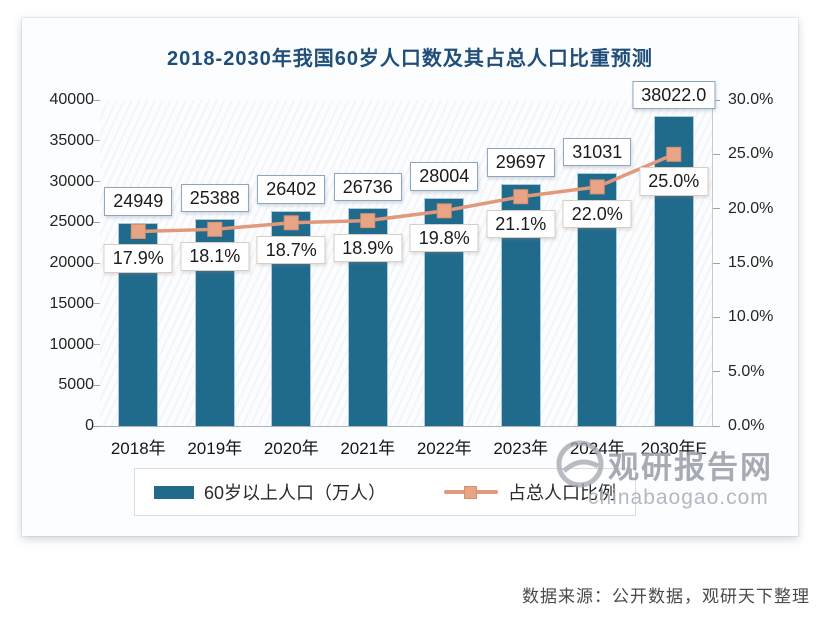  What do you see at coordinates (597, 152) in the screenshot?
I see `bar-value-label: 31031` at bounding box center [597, 152].